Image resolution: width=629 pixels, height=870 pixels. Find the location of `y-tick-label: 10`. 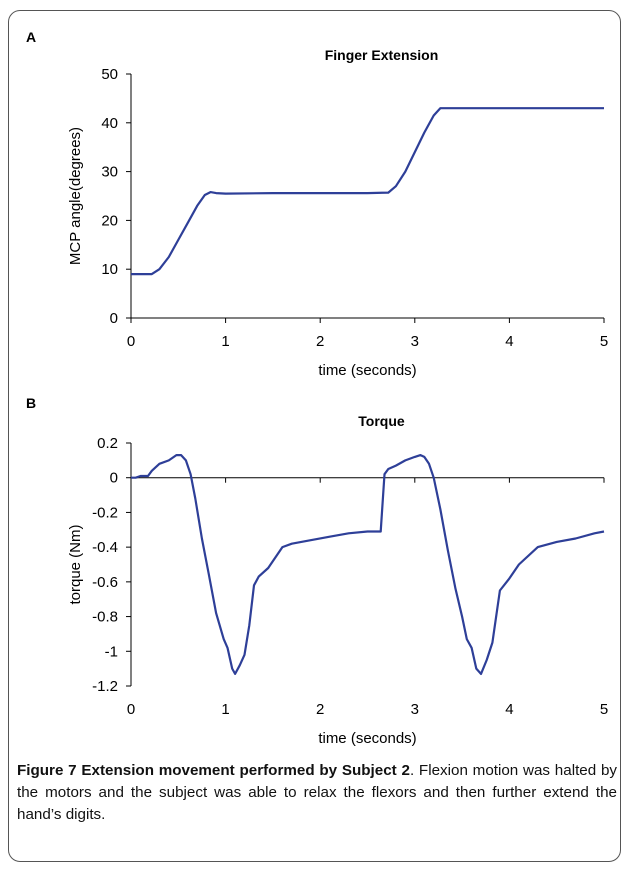

y-tick-label: 10 is located at coordinates (109, 269).